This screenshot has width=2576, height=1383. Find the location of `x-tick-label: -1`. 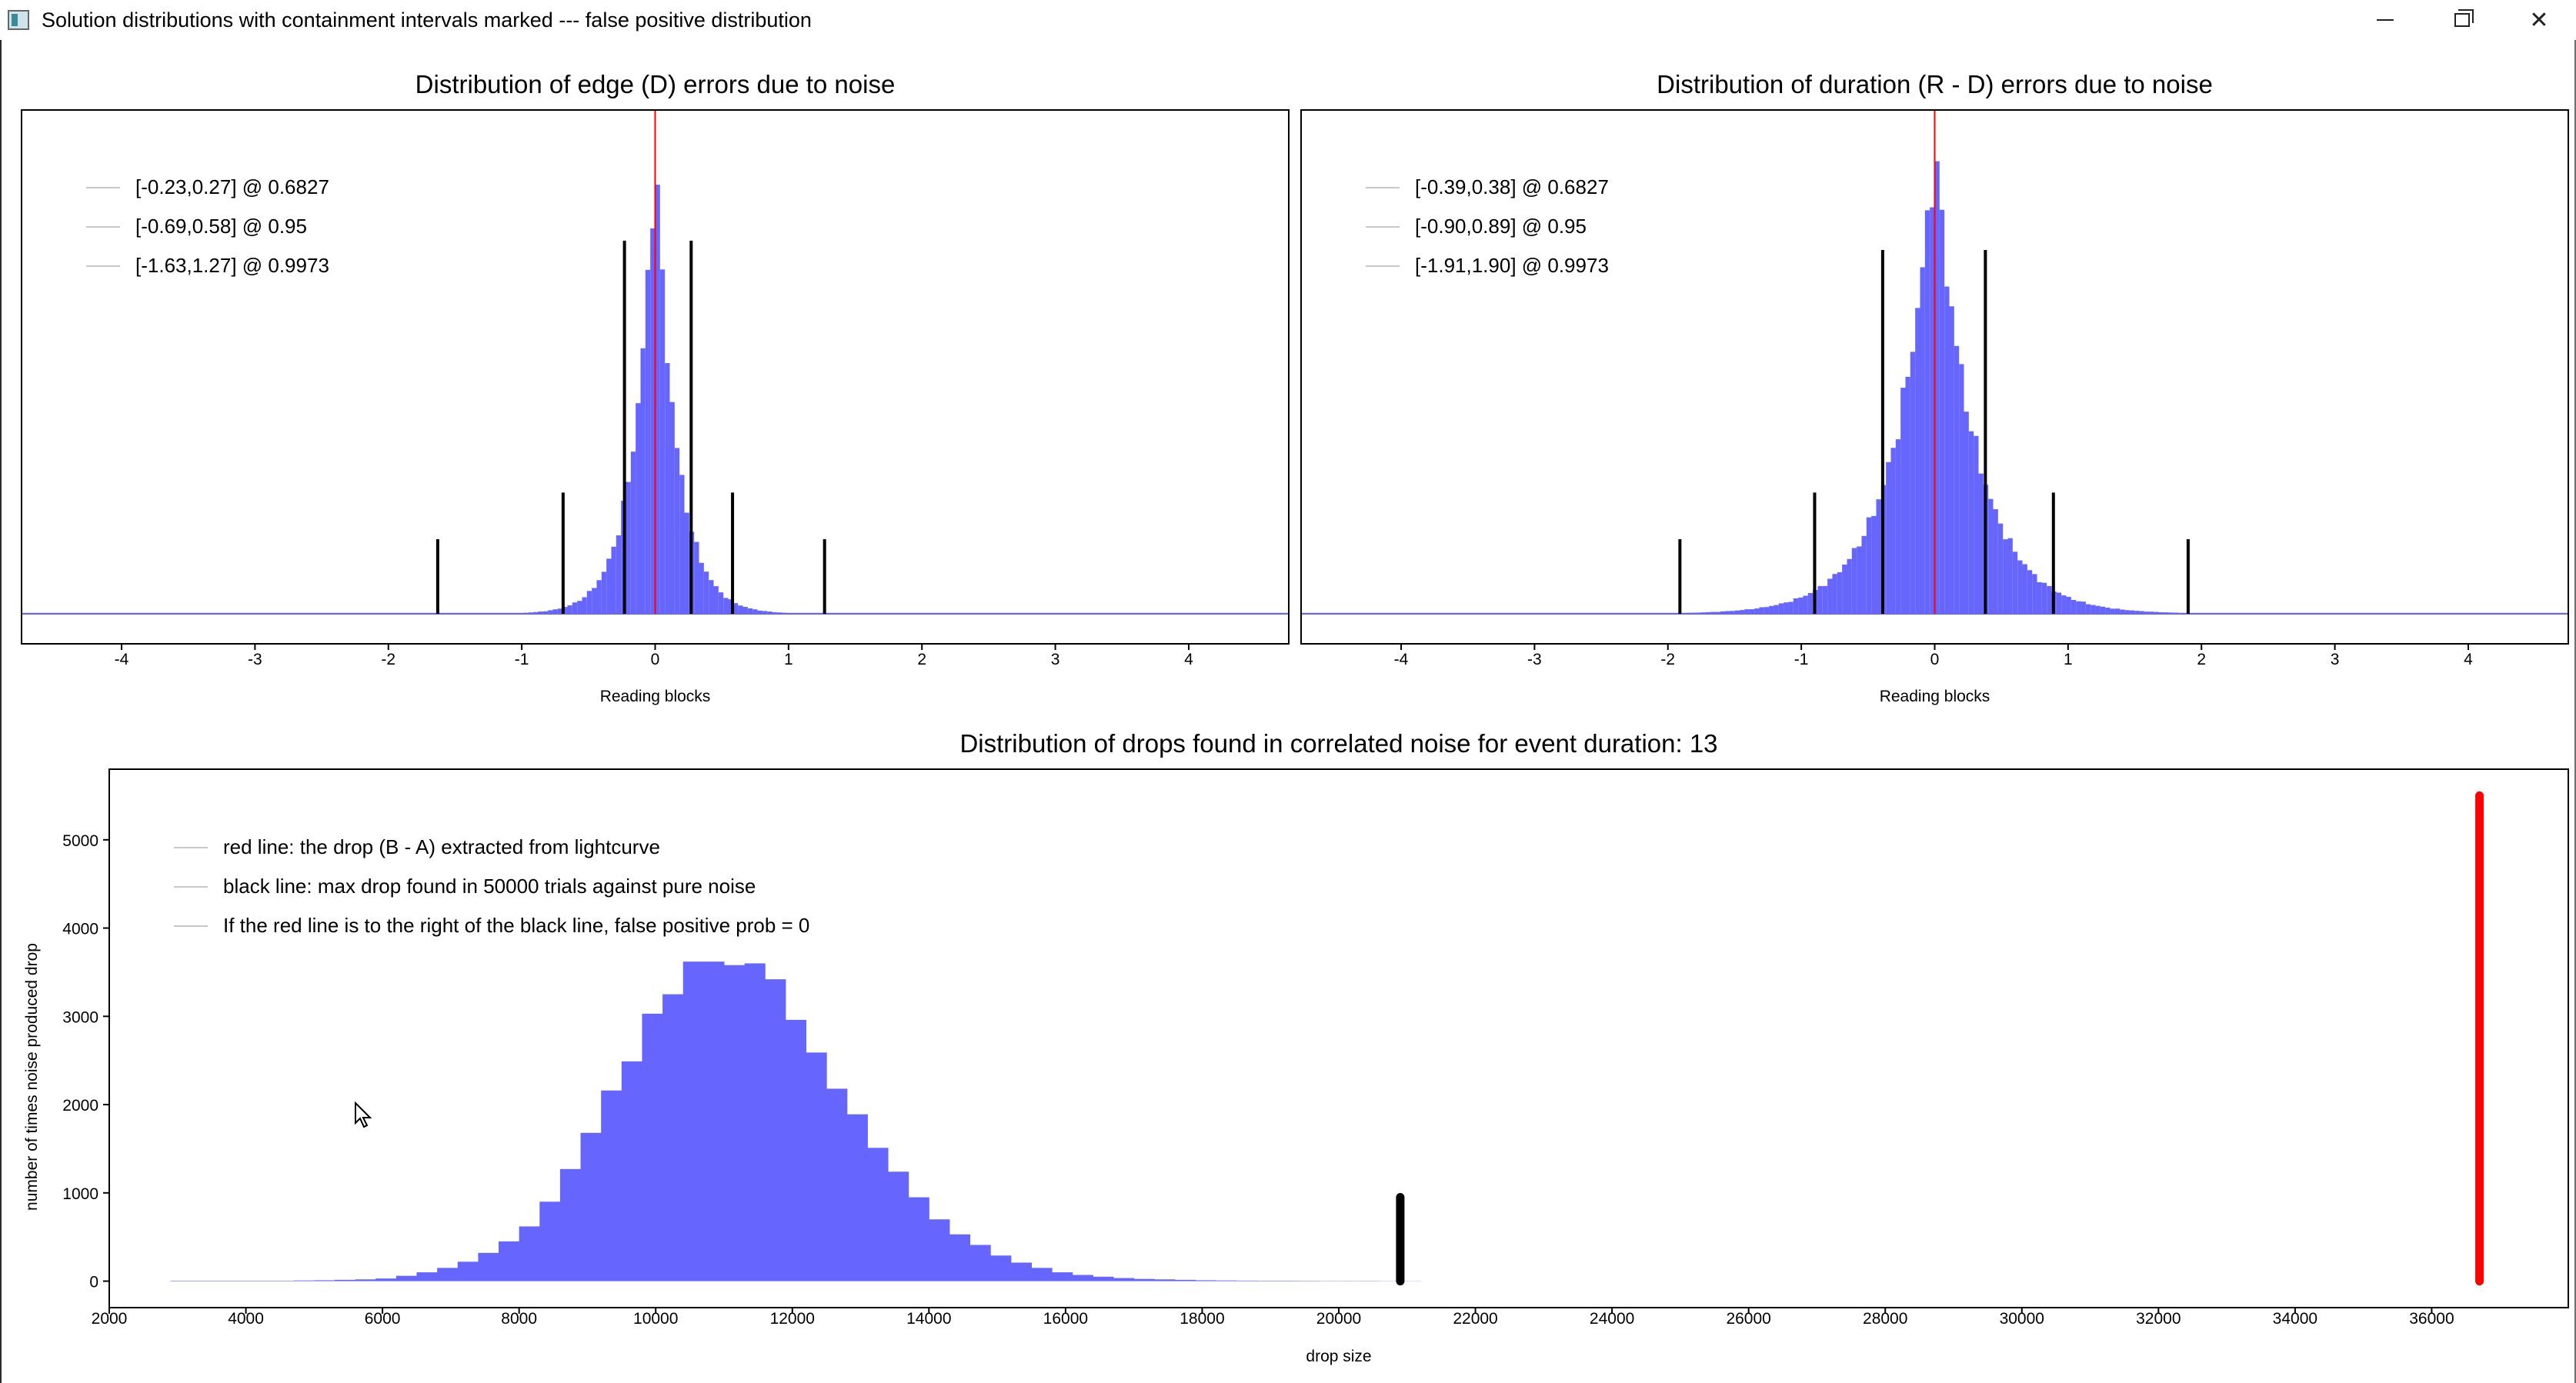

x-tick-label: -1 is located at coordinates (1801, 659).